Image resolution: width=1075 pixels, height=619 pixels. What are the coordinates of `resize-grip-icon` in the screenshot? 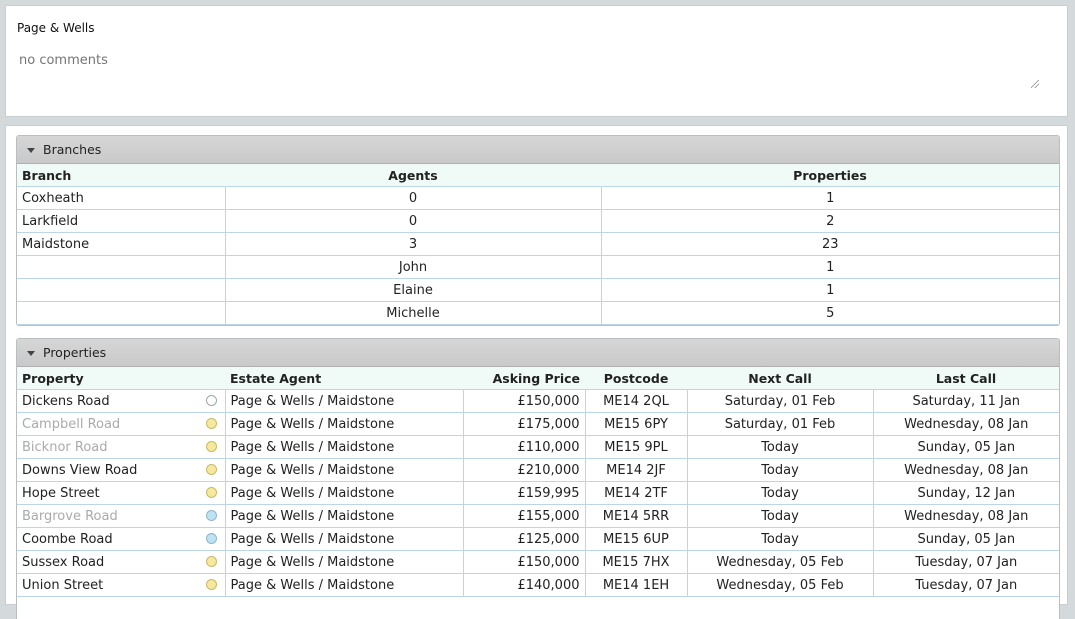 It's located at (1035, 84).